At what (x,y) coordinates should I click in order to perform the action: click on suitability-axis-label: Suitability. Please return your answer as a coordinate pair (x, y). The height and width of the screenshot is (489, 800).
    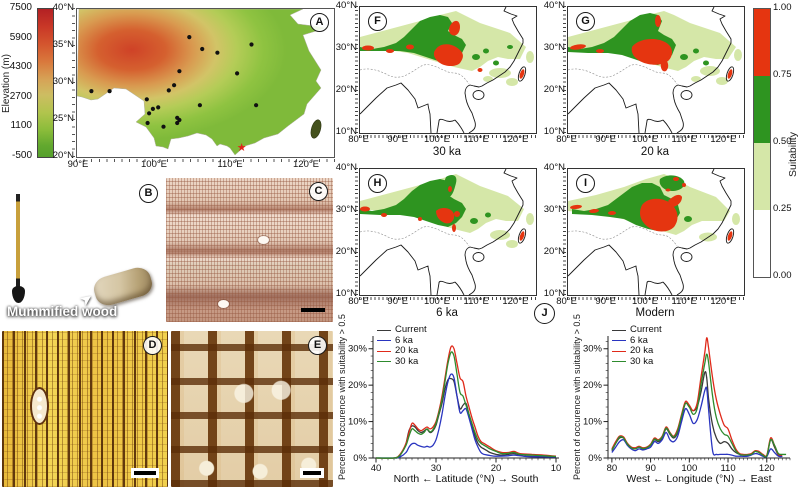
    Looking at the image, I should click on (793, 155).